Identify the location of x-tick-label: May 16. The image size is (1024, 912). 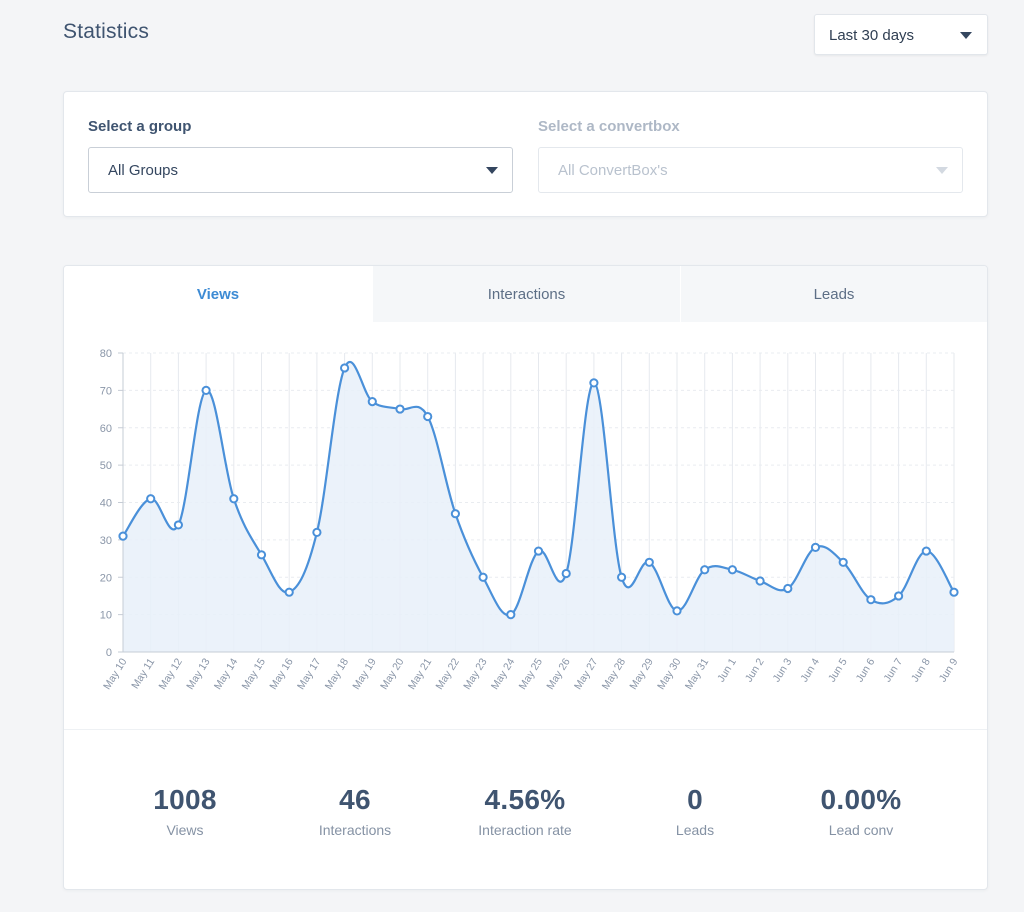
(281, 674).